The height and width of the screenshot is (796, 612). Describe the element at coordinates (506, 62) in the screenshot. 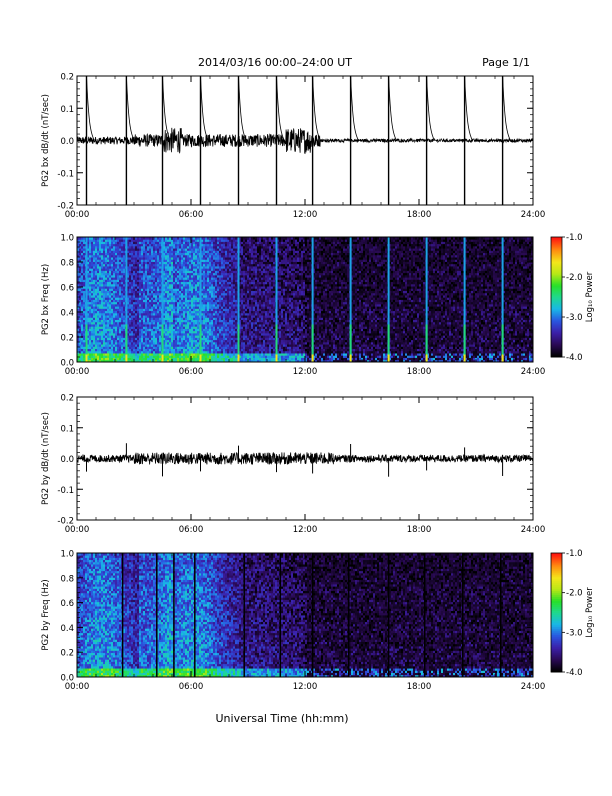

I see `page-number: Page 1/1` at that location.